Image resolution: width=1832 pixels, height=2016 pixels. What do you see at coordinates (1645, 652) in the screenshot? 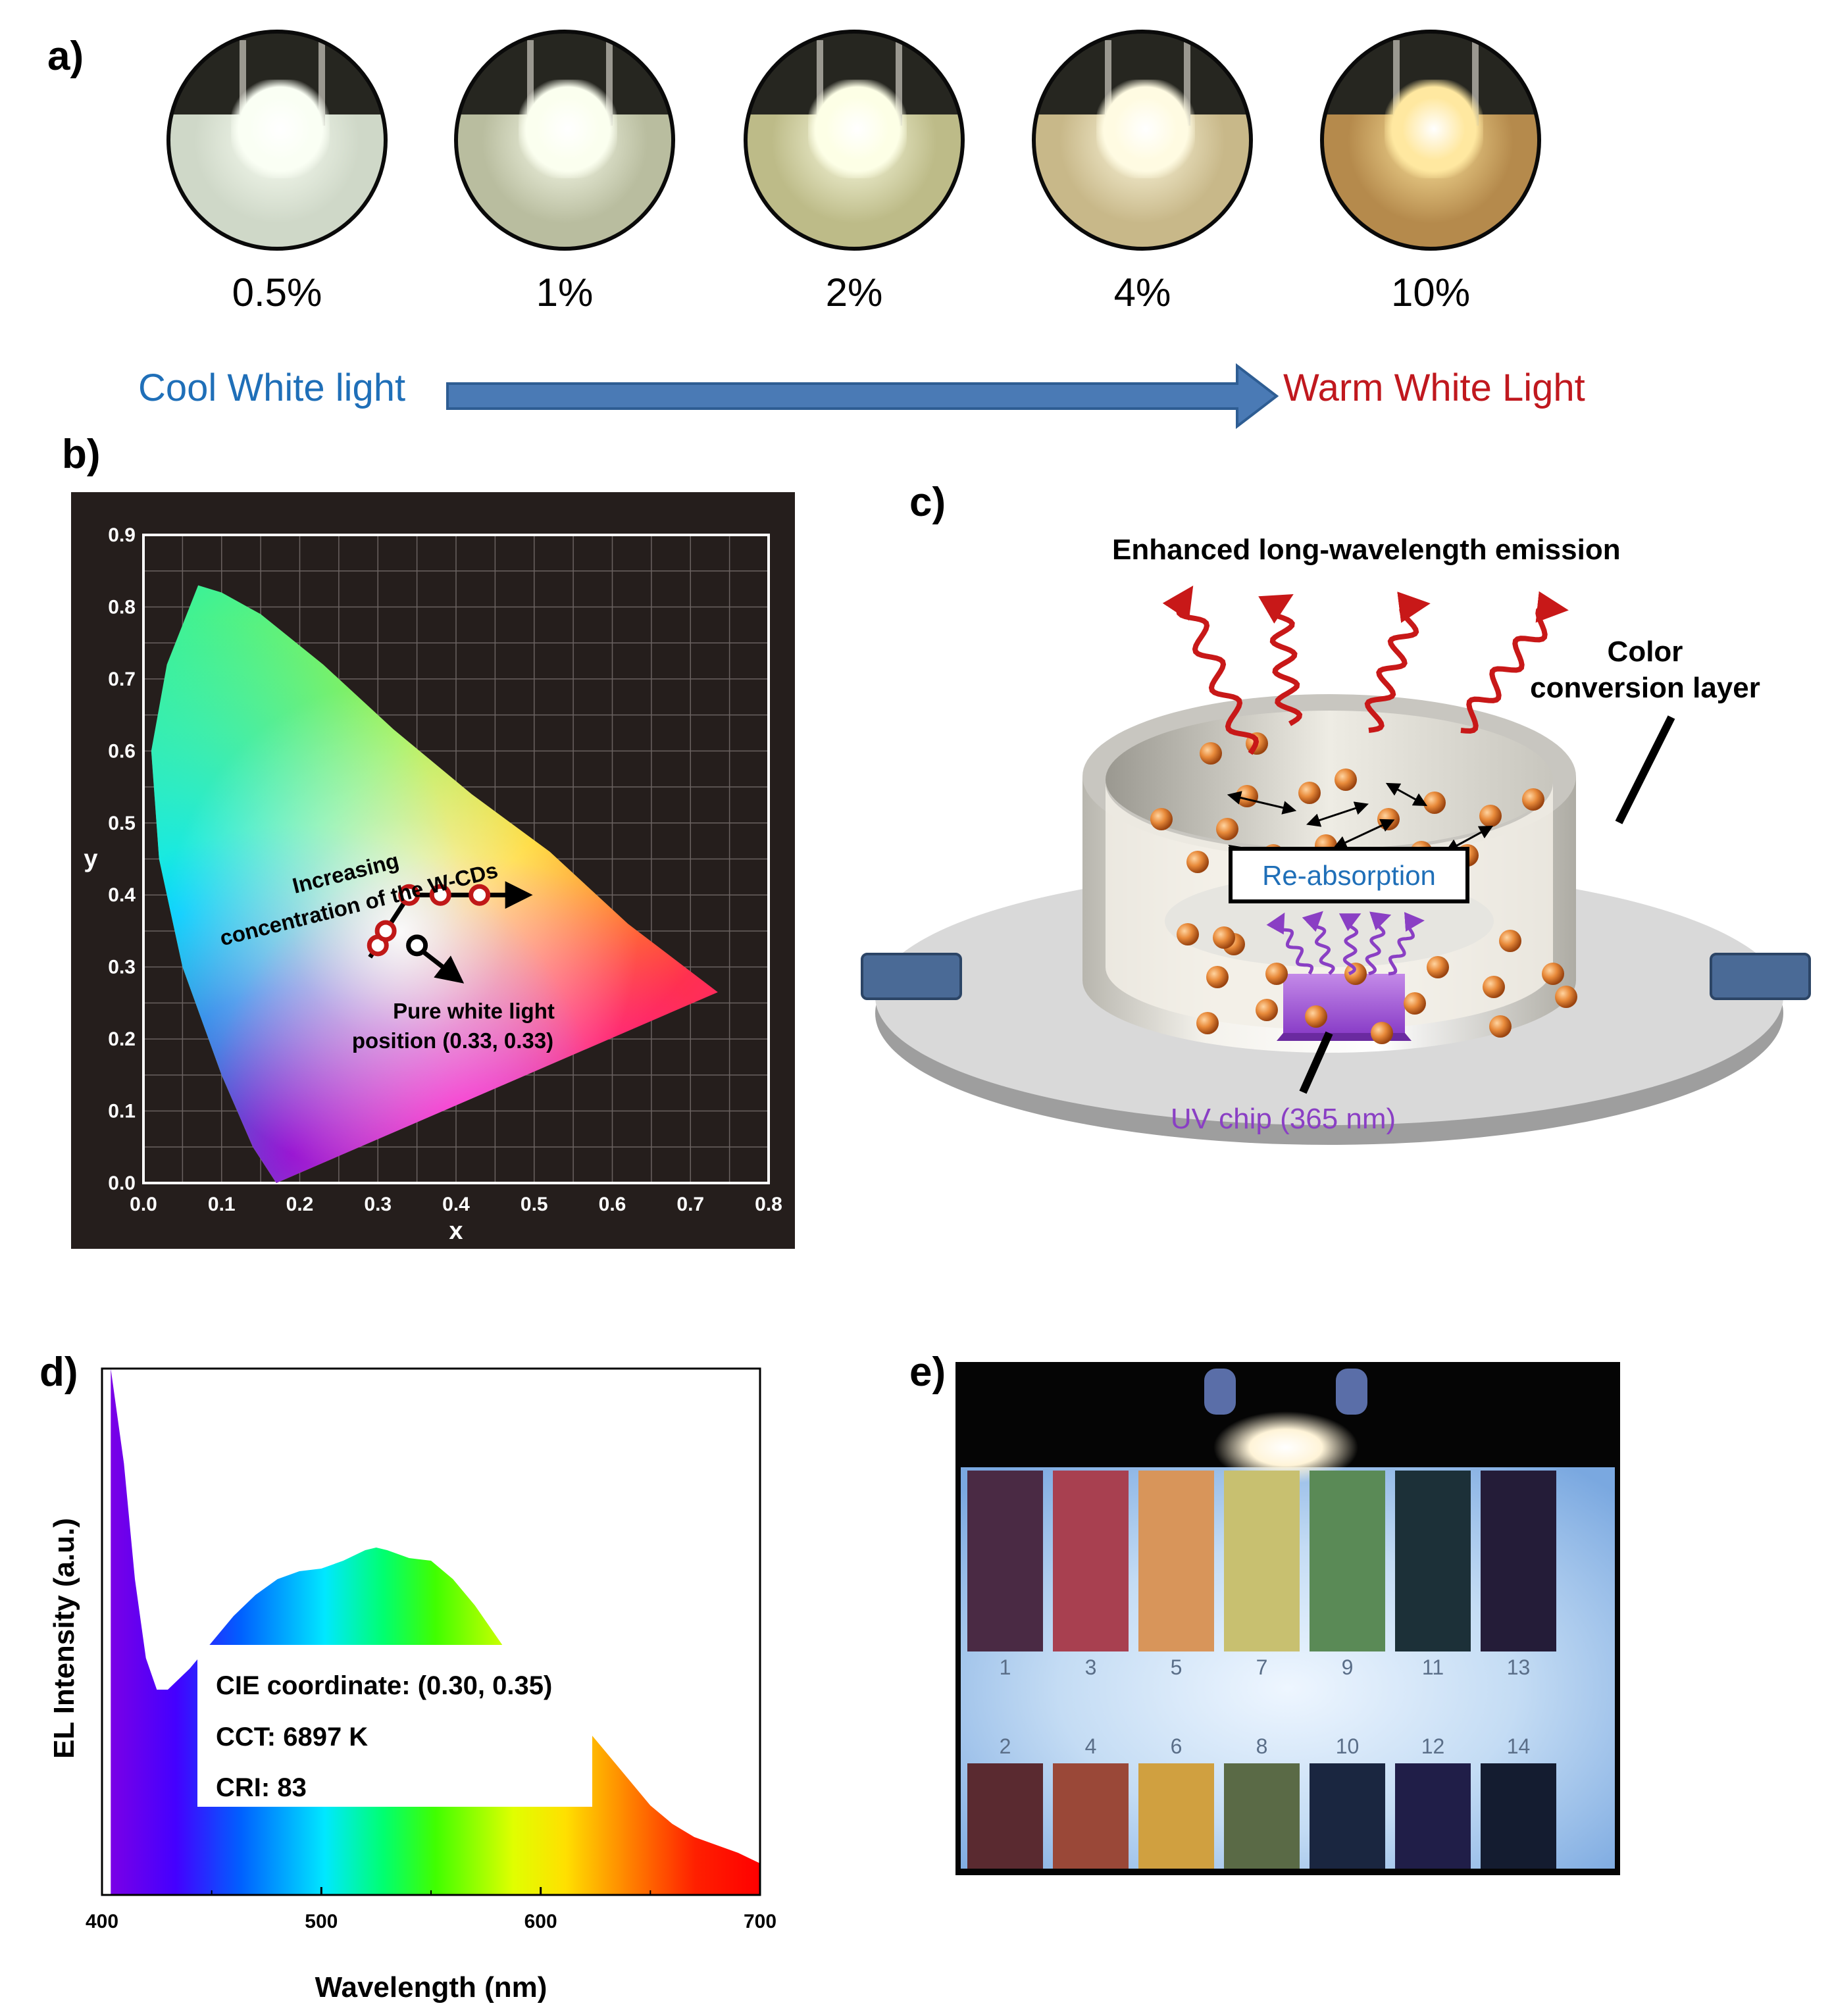
I see `layer-label-line1: Color` at bounding box center [1645, 652].